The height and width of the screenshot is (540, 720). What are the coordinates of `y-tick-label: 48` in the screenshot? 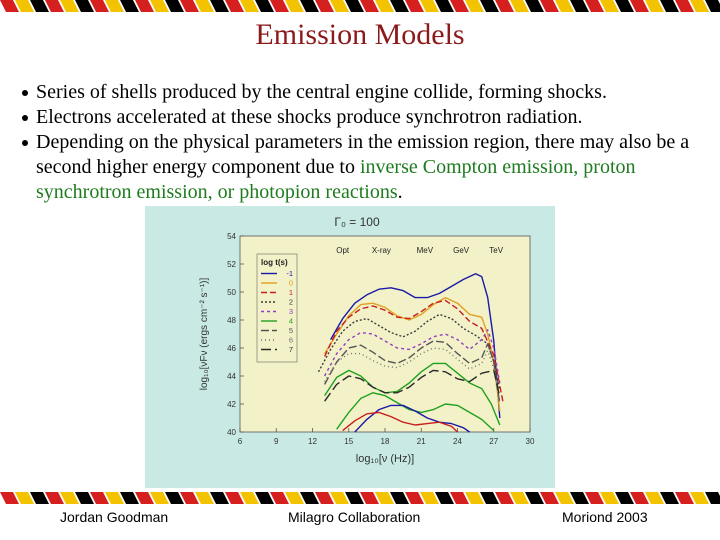 It's located at (231, 320).